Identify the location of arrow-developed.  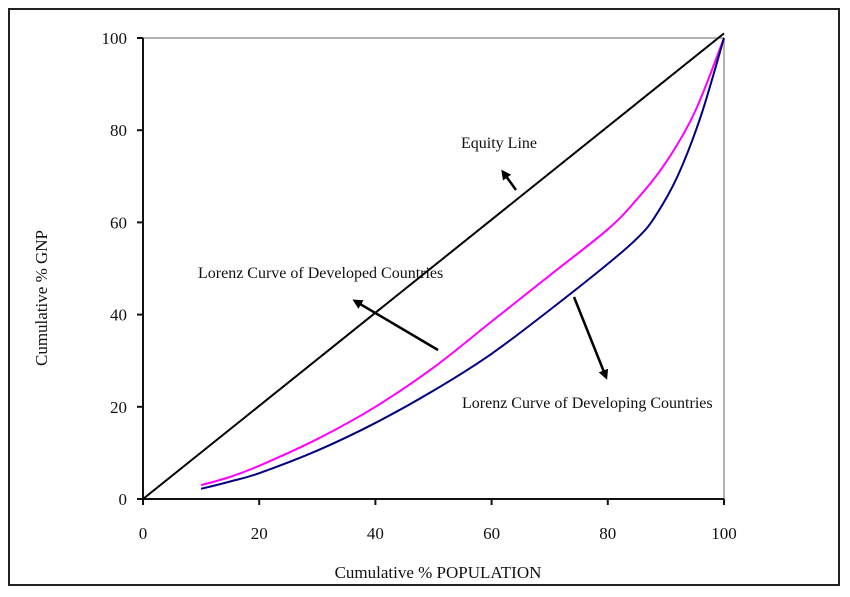
(395, 325).